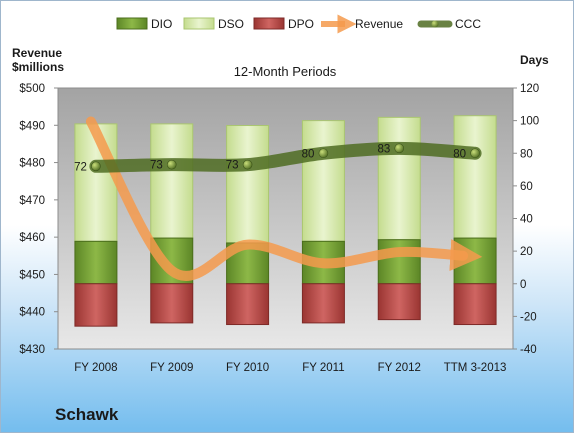 This screenshot has height=433, width=574. What do you see at coordinates (171, 368) in the screenshot?
I see `x-tick-label: FY 2009` at bounding box center [171, 368].